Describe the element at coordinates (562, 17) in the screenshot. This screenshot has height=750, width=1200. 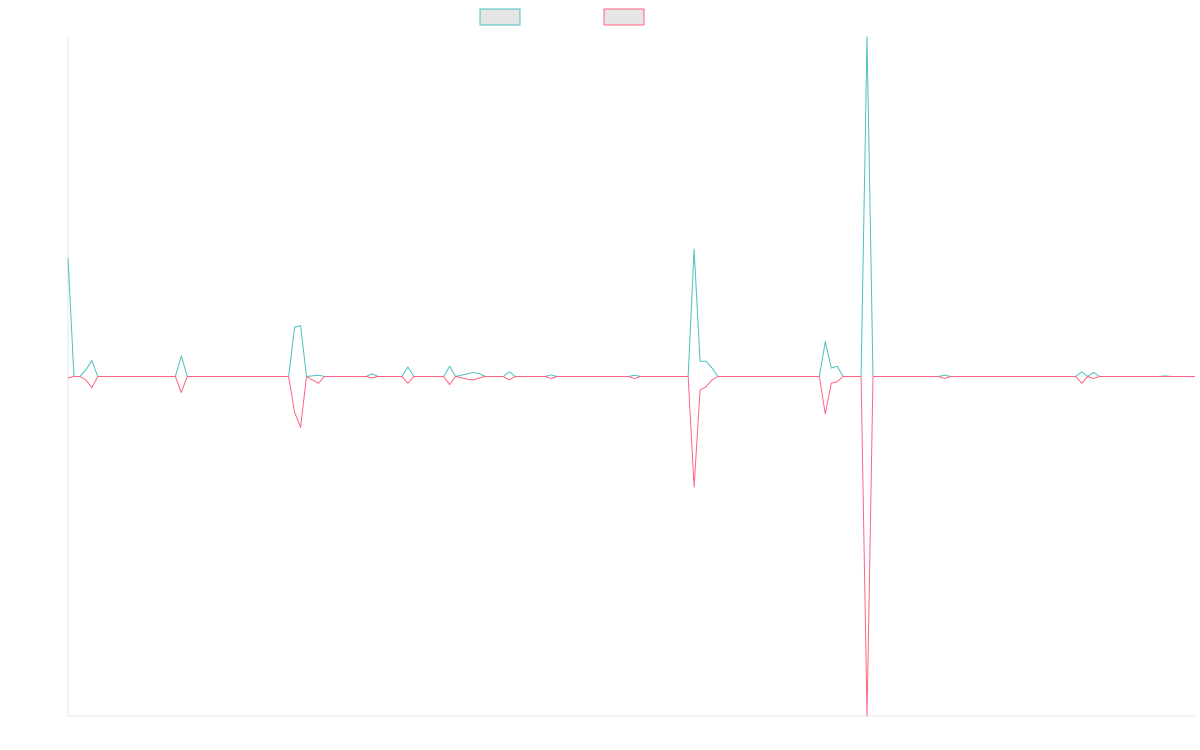
I see `legend` at that location.